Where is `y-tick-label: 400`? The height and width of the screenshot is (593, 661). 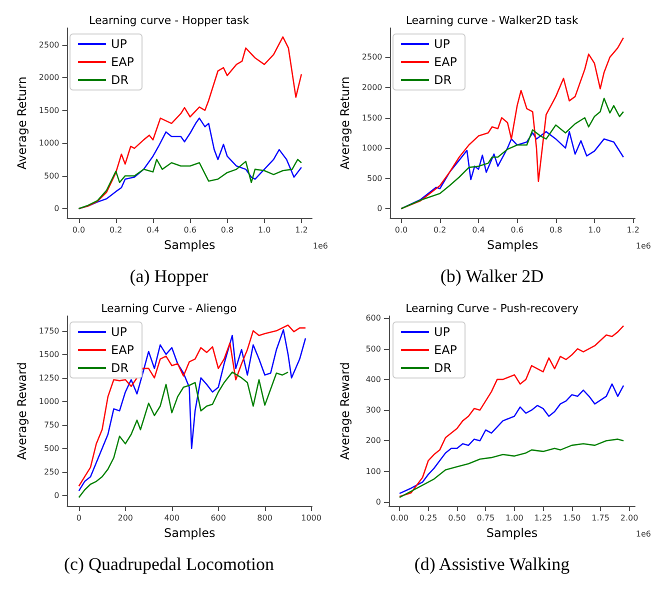
y-tick-label: 400 is located at coordinates (373, 379).